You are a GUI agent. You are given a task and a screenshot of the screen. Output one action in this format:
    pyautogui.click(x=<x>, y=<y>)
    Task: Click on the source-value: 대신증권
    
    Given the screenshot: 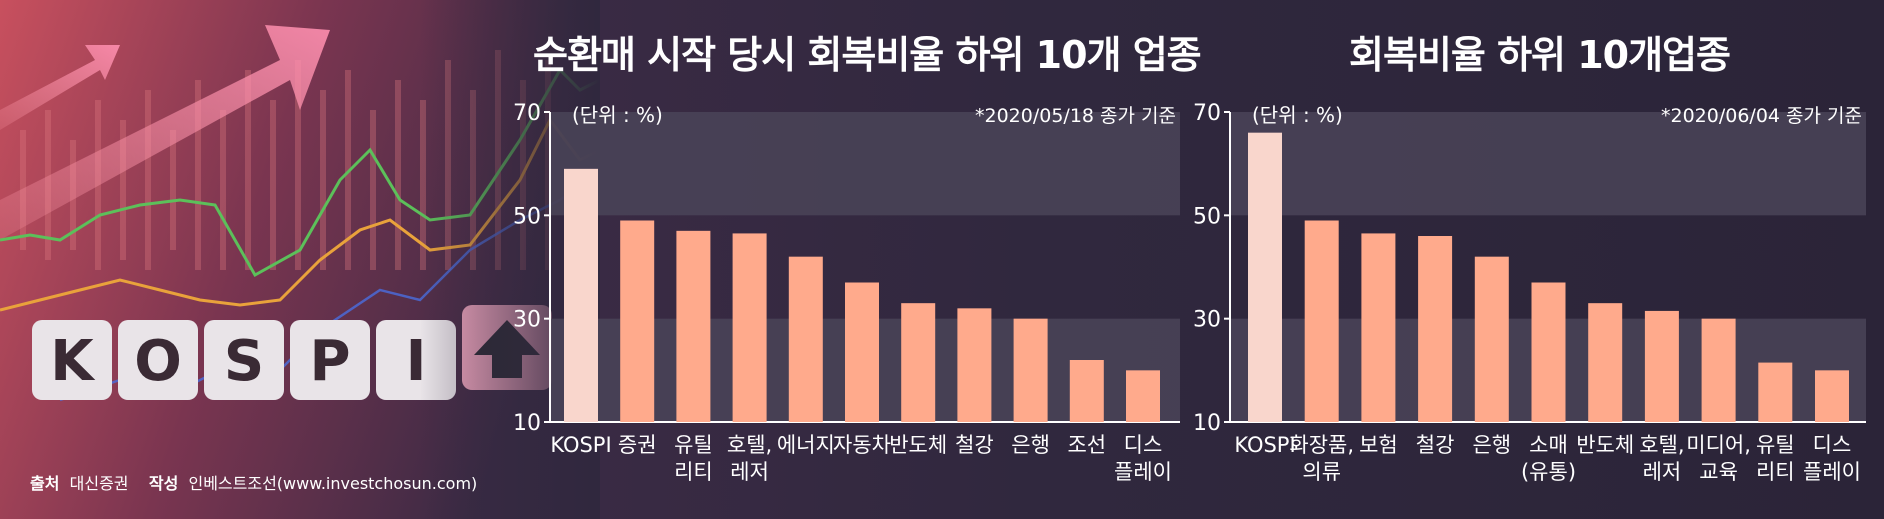 What is the action you would take?
    pyautogui.click(x=99, y=483)
    